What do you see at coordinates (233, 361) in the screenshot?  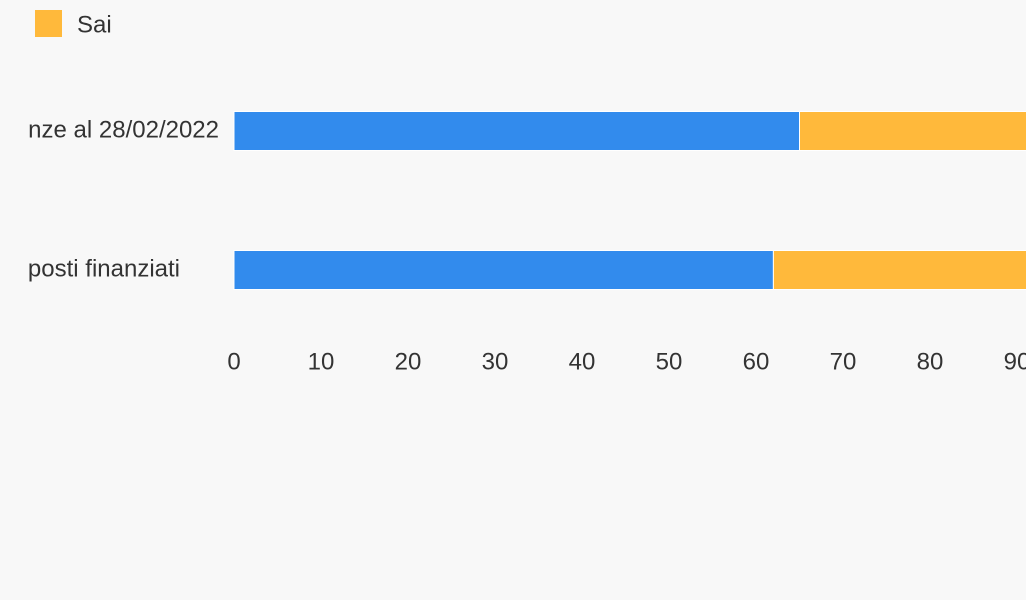 I see `x-tick-label: 0` at bounding box center [233, 361].